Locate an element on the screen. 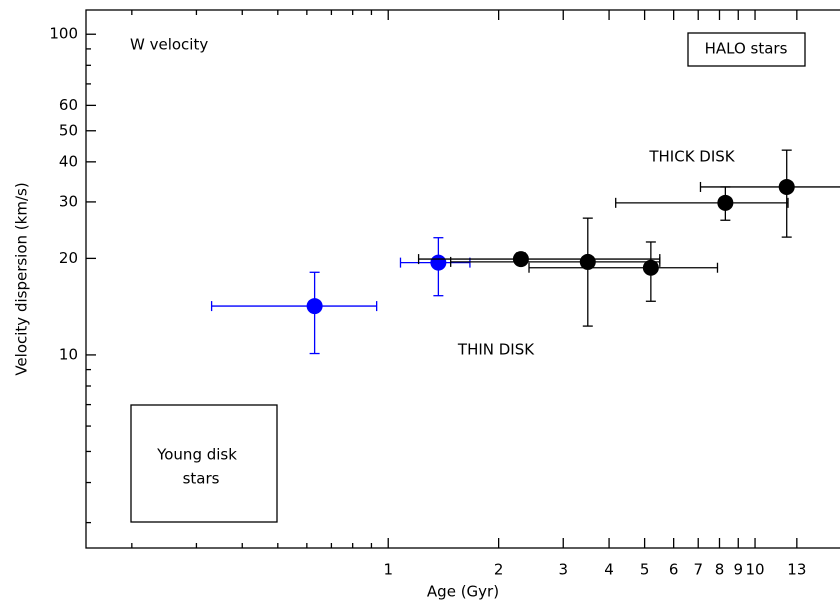 The height and width of the screenshot is (605, 840). x-tick-label: 13 is located at coordinates (796, 570).